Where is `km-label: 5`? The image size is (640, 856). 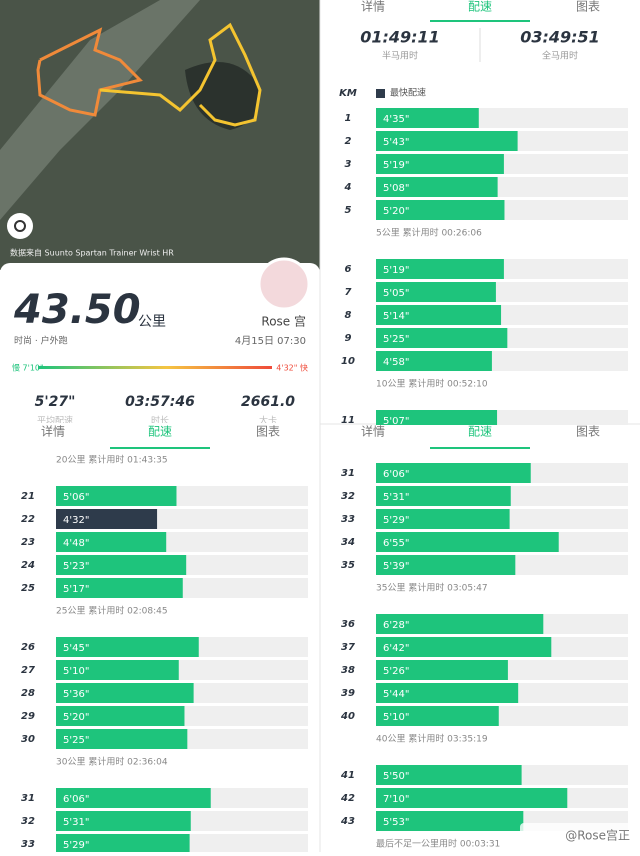
km-label: 5 is located at coordinates (348, 210).